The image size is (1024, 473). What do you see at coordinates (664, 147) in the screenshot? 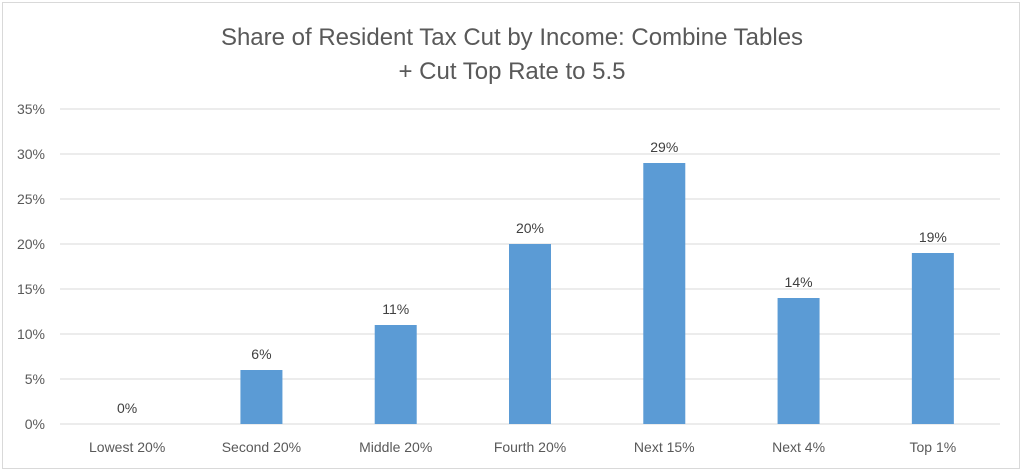
I see `bar-value-label: 29%` at bounding box center [664, 147].